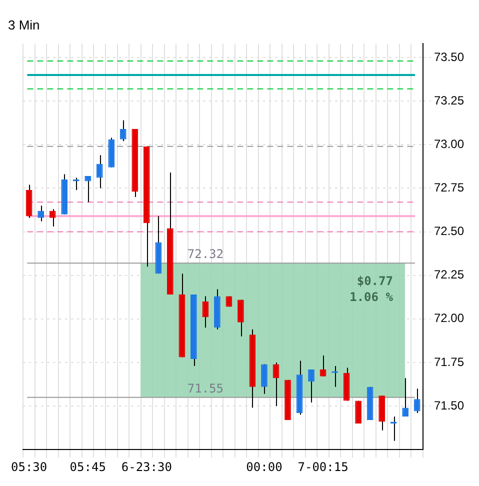 This screenshot has height=486, width=479. Describe the element at coordinates (449, 143) in the screenshot. I see `y-tick-label: 73.00` at that location.